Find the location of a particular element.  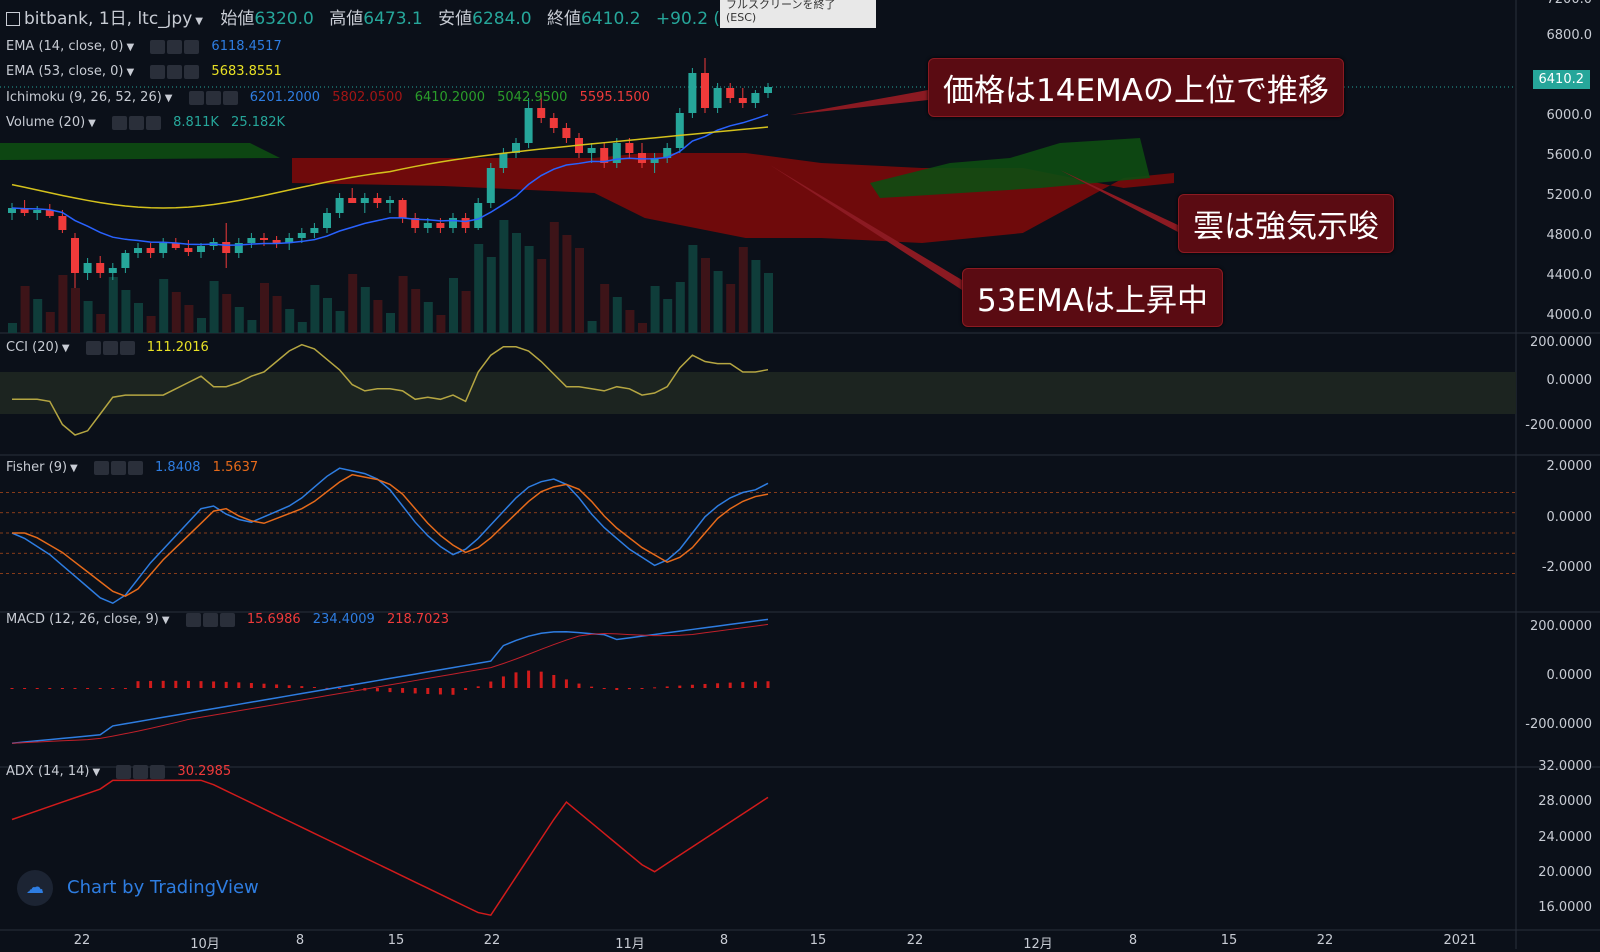

ema14-label: EMA (14, close, 0) is located at coordinates (65, 46).